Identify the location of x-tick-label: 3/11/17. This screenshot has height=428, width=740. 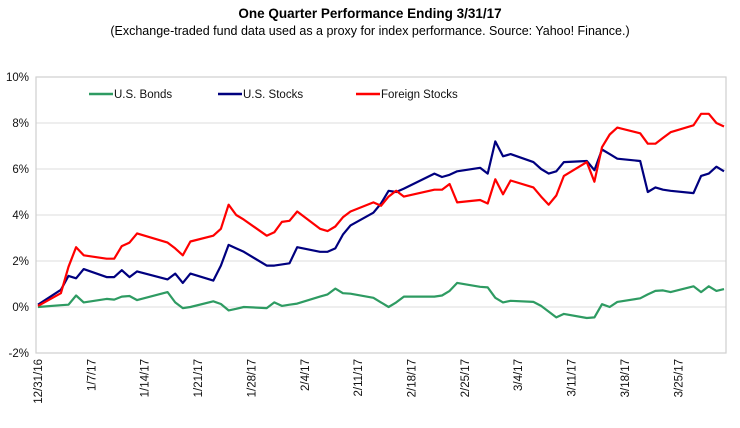
(573, 378).